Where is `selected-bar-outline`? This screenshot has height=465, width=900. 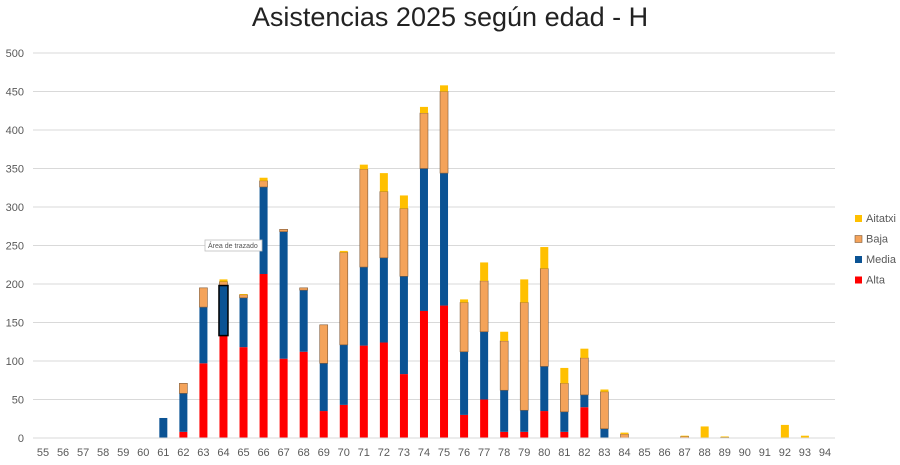 selected-bar-outline is located at coordinates (223, 310).